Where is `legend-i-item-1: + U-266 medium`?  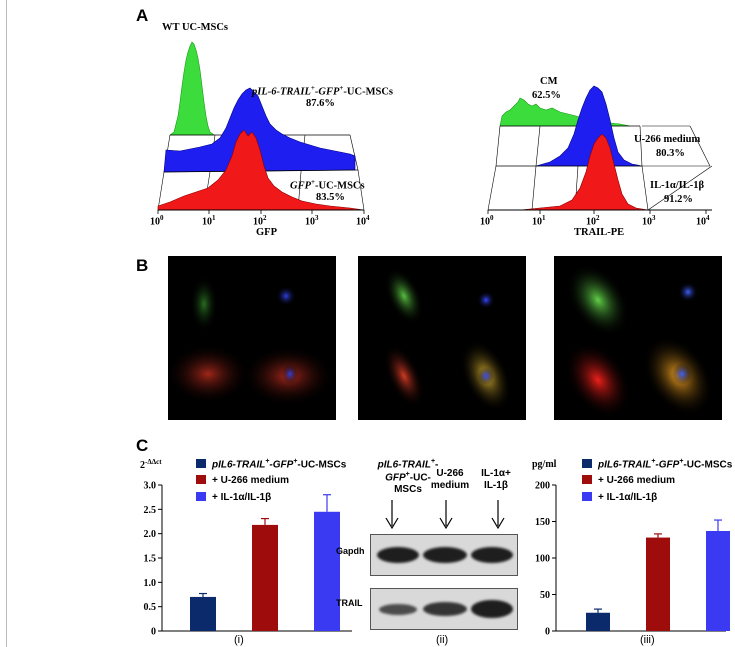
legend-i-item-1: + U-266 medium is located at coordinates (242, 480).